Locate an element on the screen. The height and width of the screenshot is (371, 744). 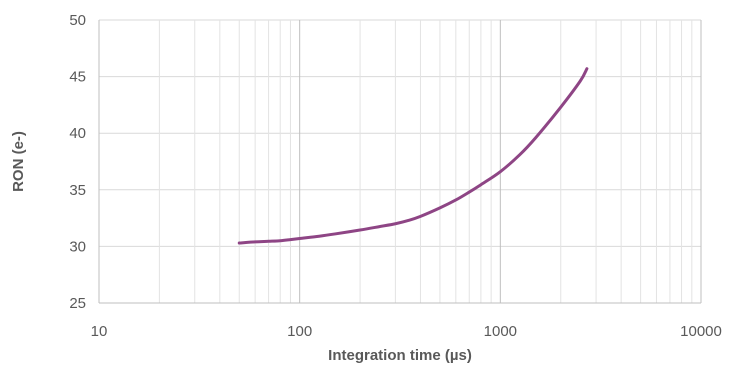
x-tick-label: 10000 is located at coordinates (701, 331).